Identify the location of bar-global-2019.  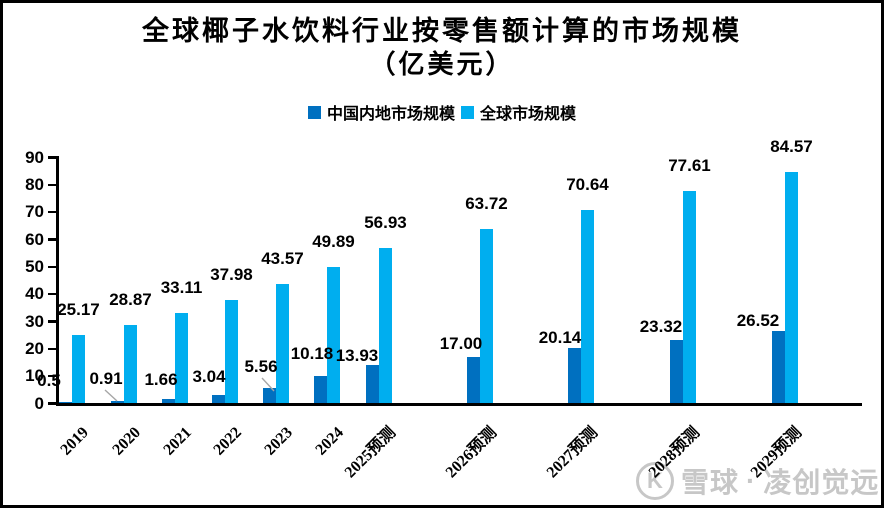
(78, 369).